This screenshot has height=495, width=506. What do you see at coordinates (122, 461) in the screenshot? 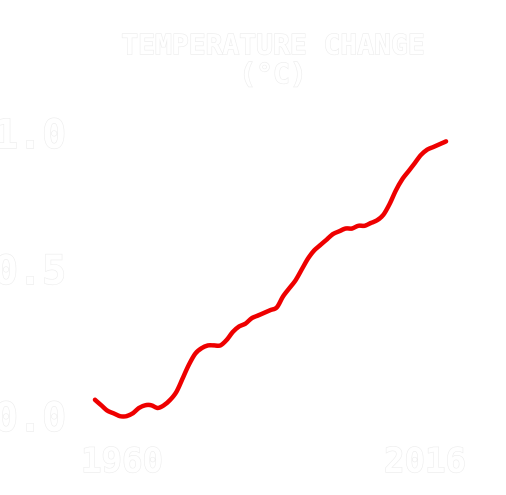
I see `x-tick-label: 1960` at bounding box center [122, 461].